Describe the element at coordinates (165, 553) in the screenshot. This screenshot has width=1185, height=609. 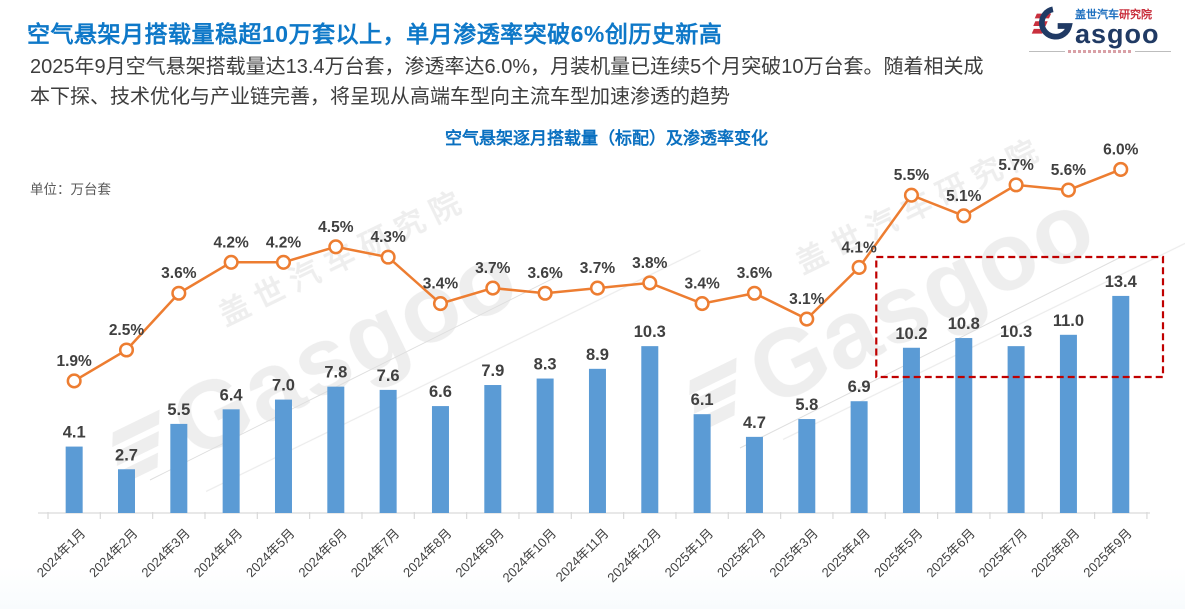
I see `x-axis-label: 2024年3月` at that location.